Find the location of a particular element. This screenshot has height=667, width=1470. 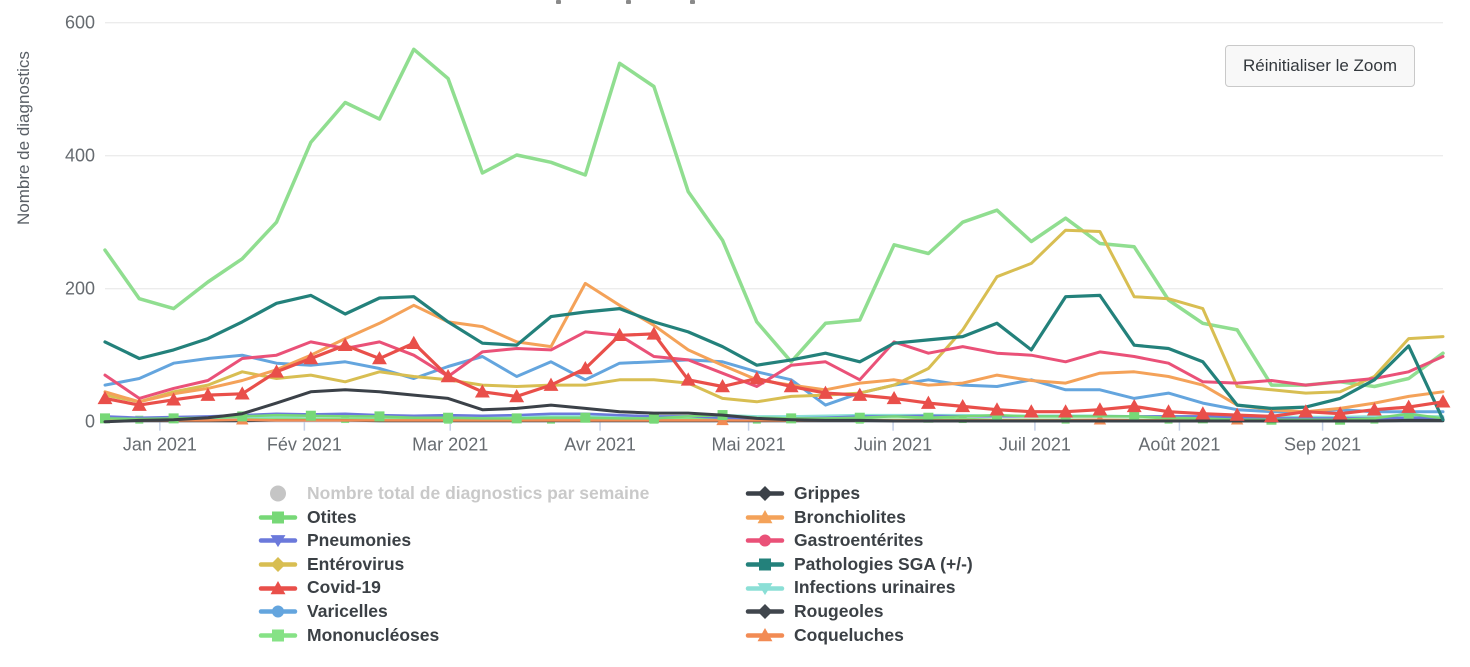

legend-label: Varicelles is located at coordinates (347, 611).